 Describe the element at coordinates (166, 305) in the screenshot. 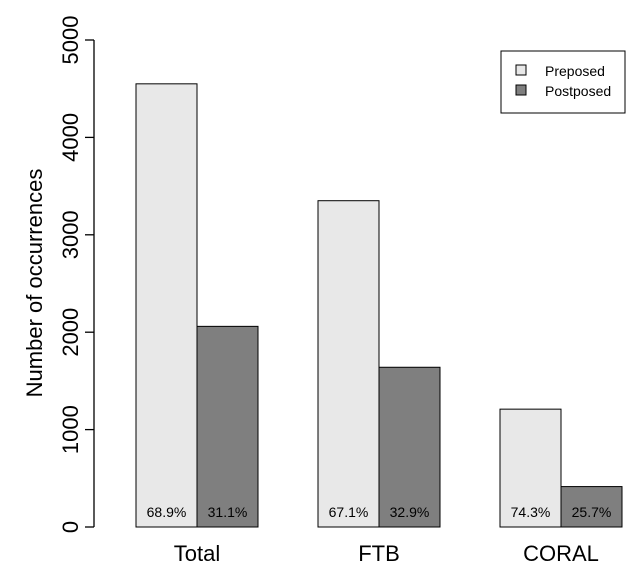

I see `bar-preposed-total` at that location.